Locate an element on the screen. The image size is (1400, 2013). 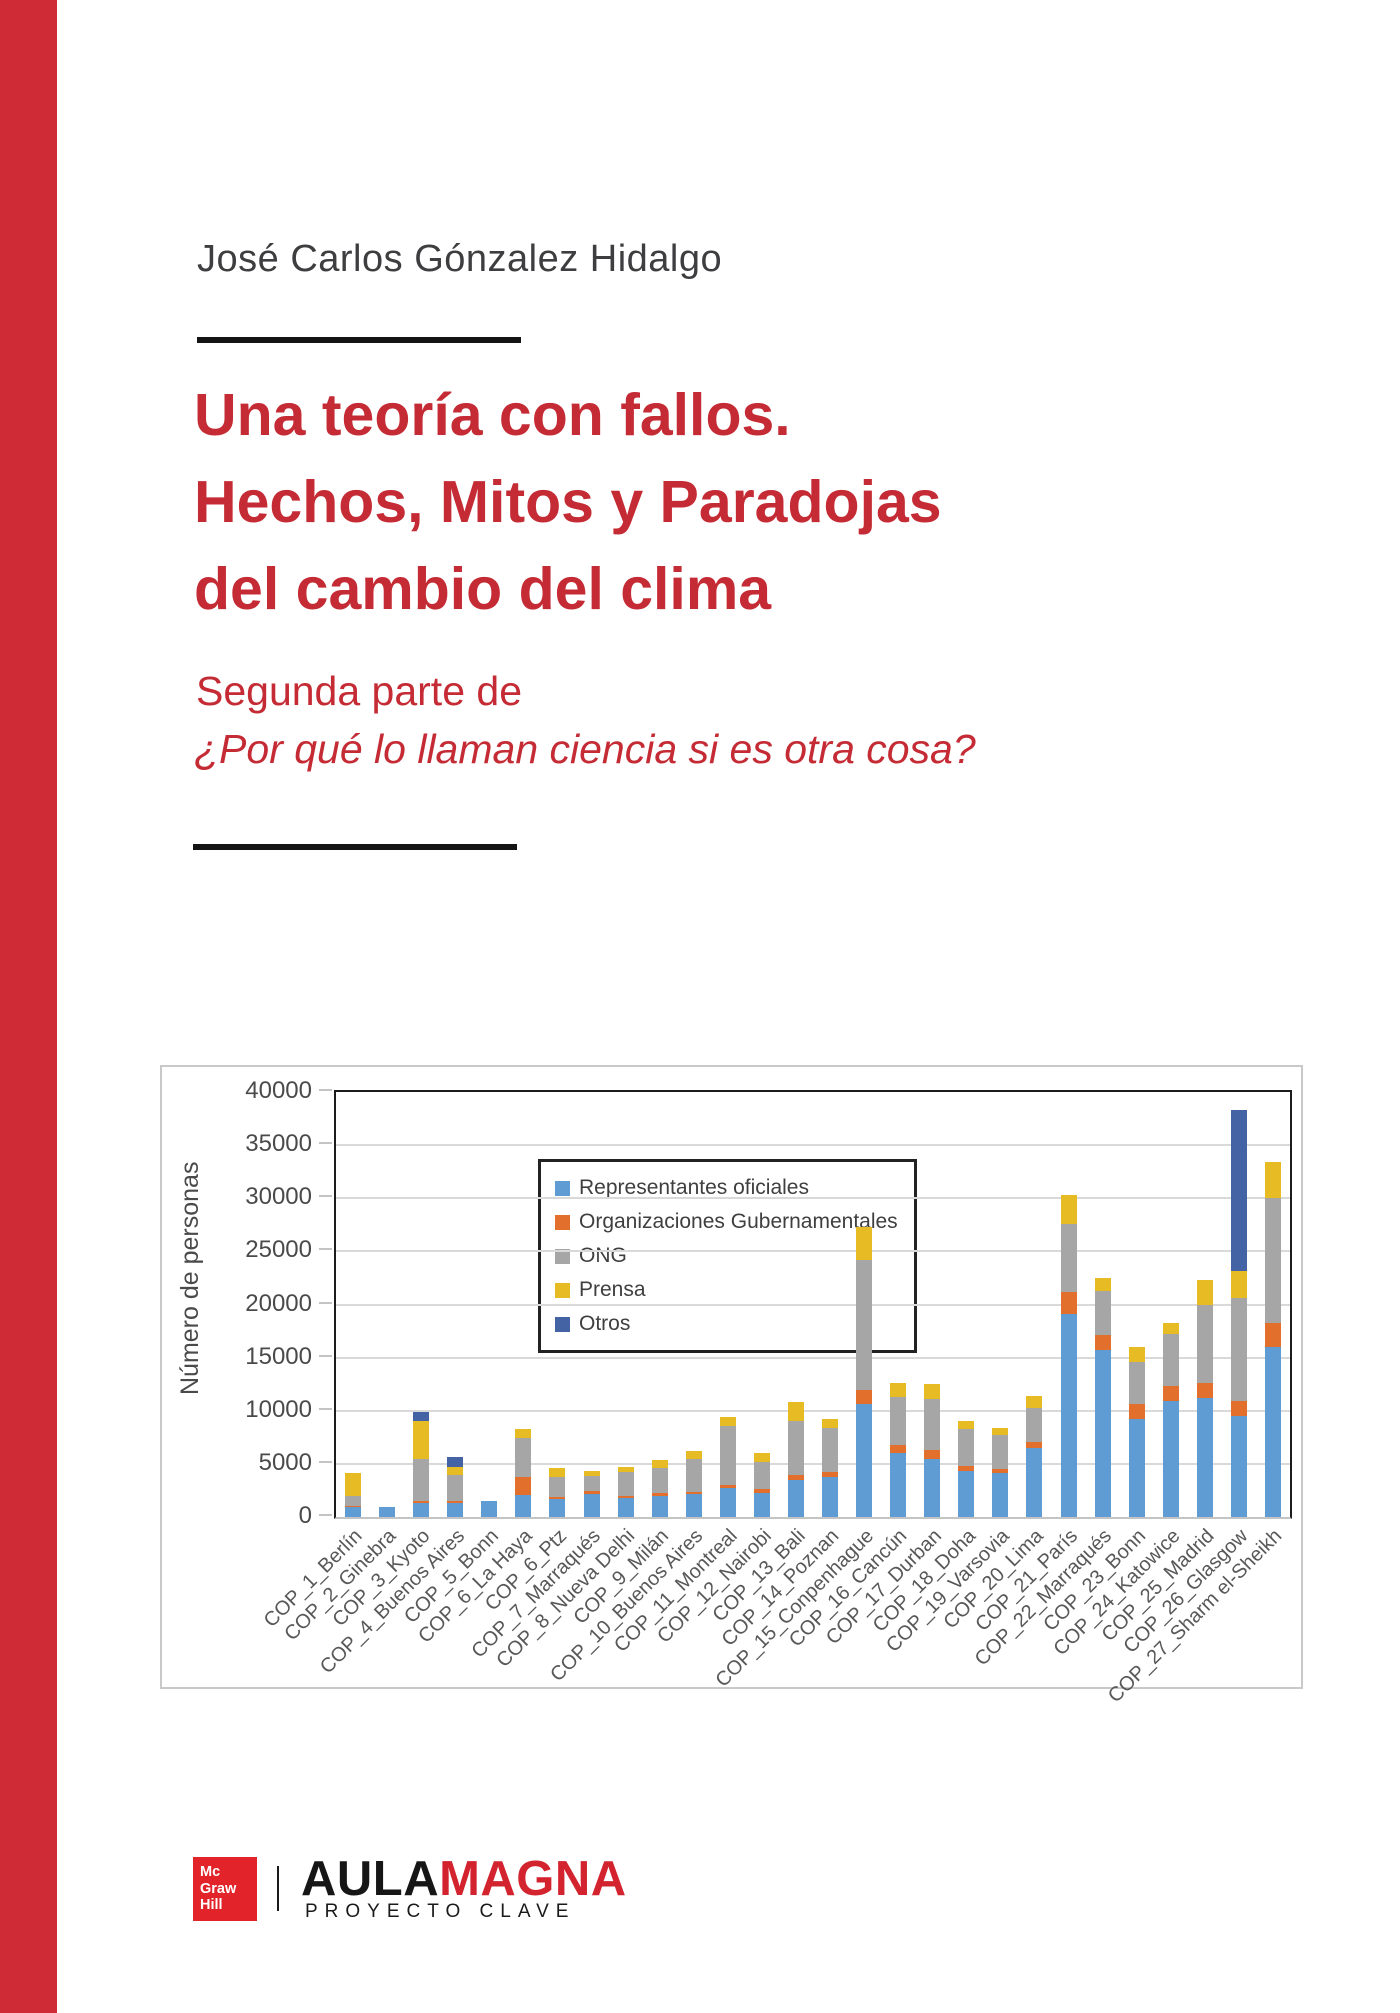
aulamagna-logo: AULAMAGNA is located at coordinates (464, 1879).